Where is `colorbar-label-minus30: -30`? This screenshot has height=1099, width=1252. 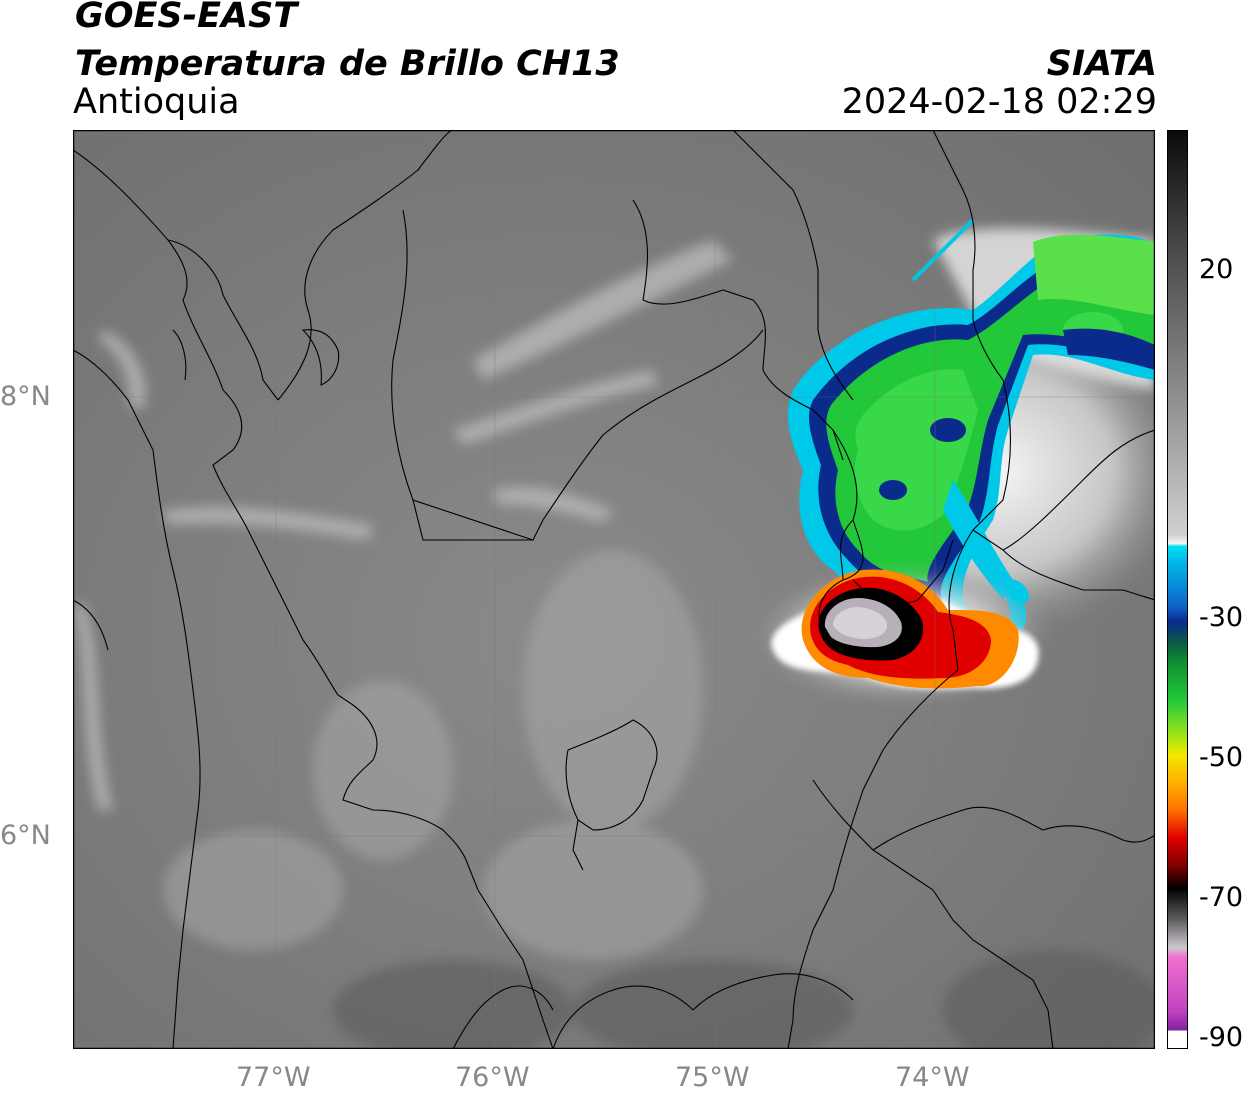 colorbar-label-minus30: -30 is located at coordinates (1221, 617).